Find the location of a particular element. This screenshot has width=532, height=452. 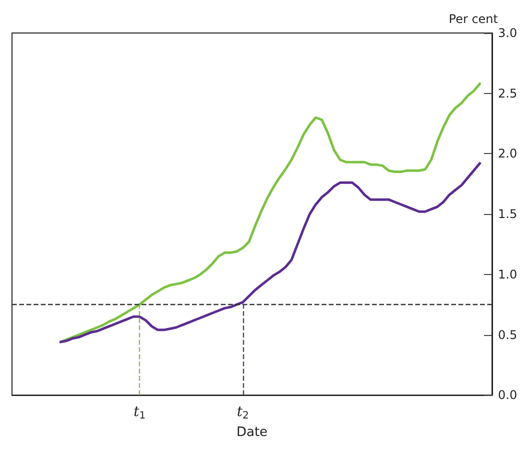

x-axis-title: Date is located at coordinates (252, 432).